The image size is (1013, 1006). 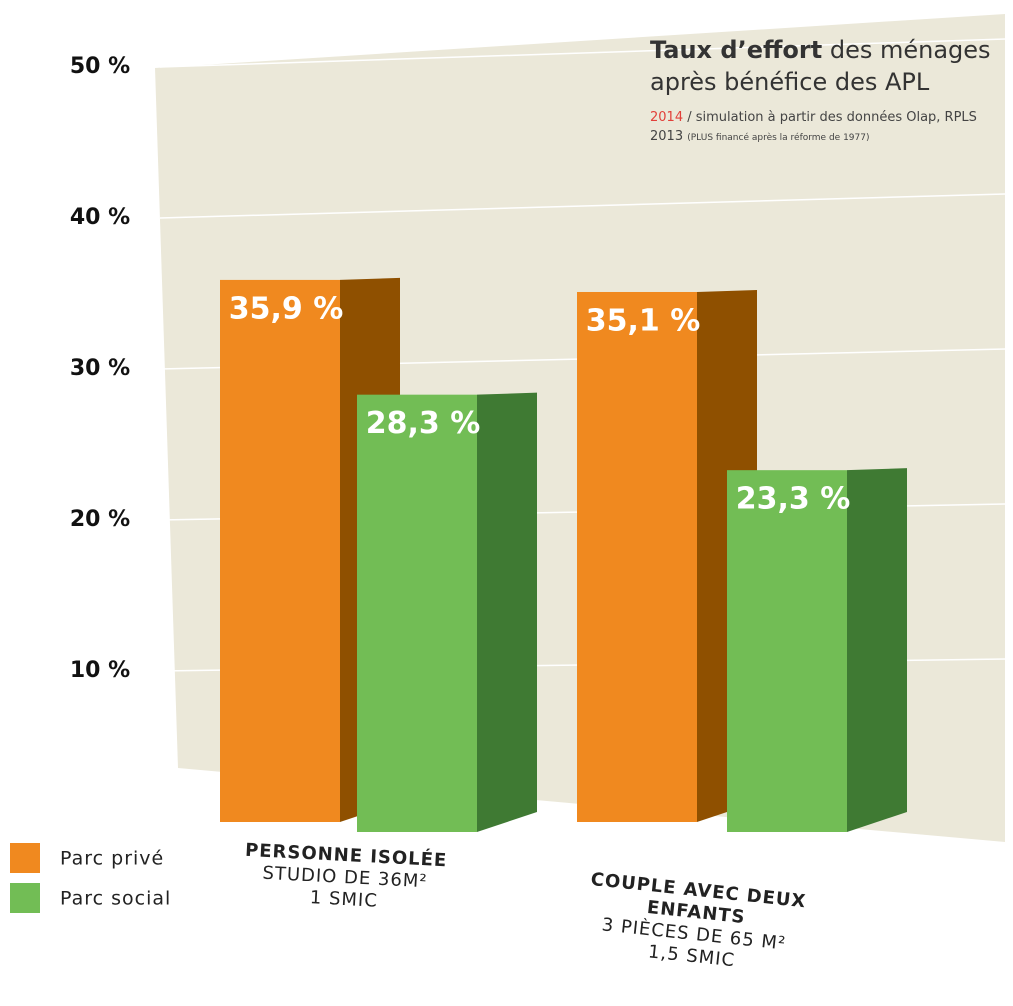 What do you see at coordinates (100, 66) in the screenshot?
I see `y-tick-label: 50 %` at bounding box center [100, 66].